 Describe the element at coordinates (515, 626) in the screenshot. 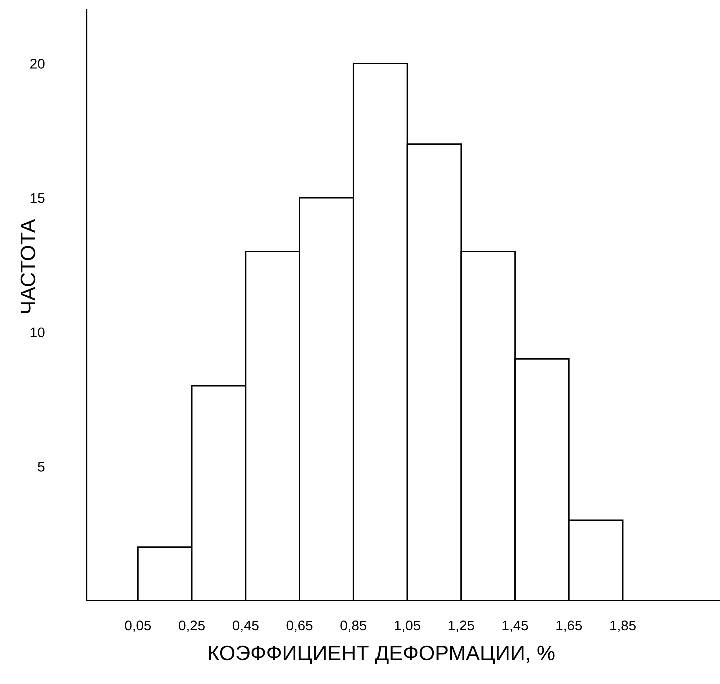

I see `x-tick-label: 1,45` at that location.